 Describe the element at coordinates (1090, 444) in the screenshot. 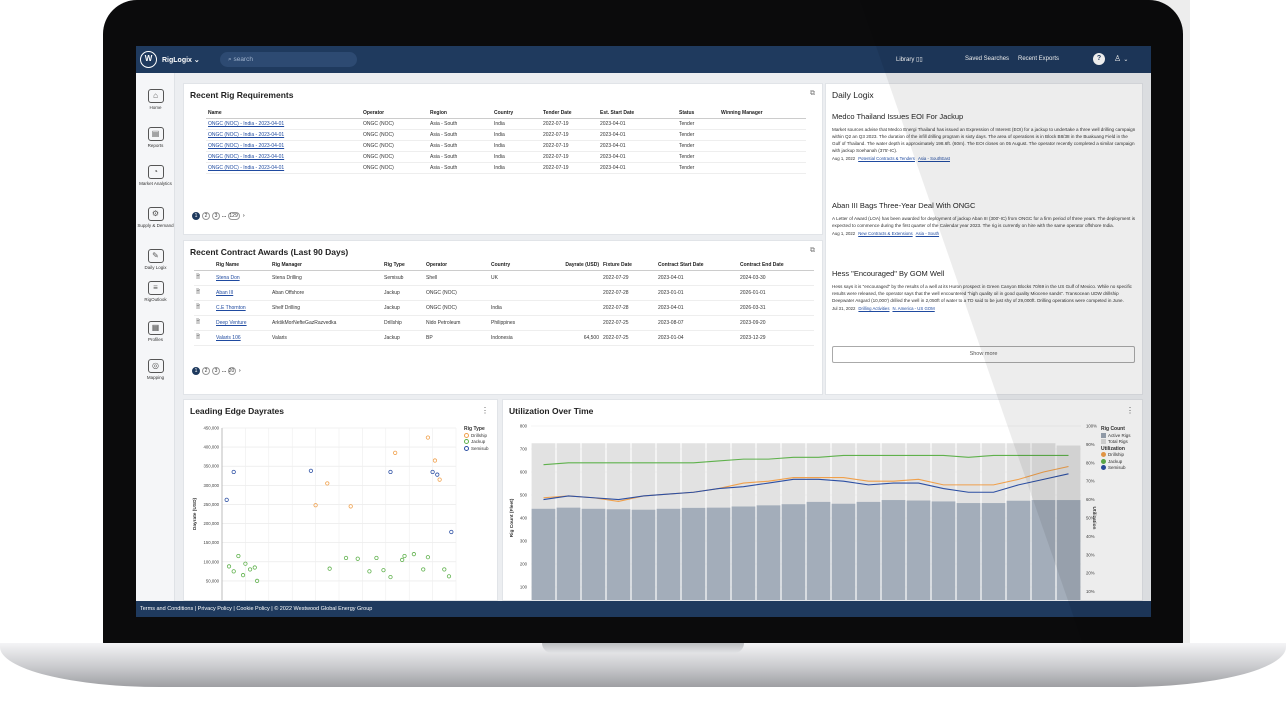

I see `y2-tick-label: 90%` at that location.